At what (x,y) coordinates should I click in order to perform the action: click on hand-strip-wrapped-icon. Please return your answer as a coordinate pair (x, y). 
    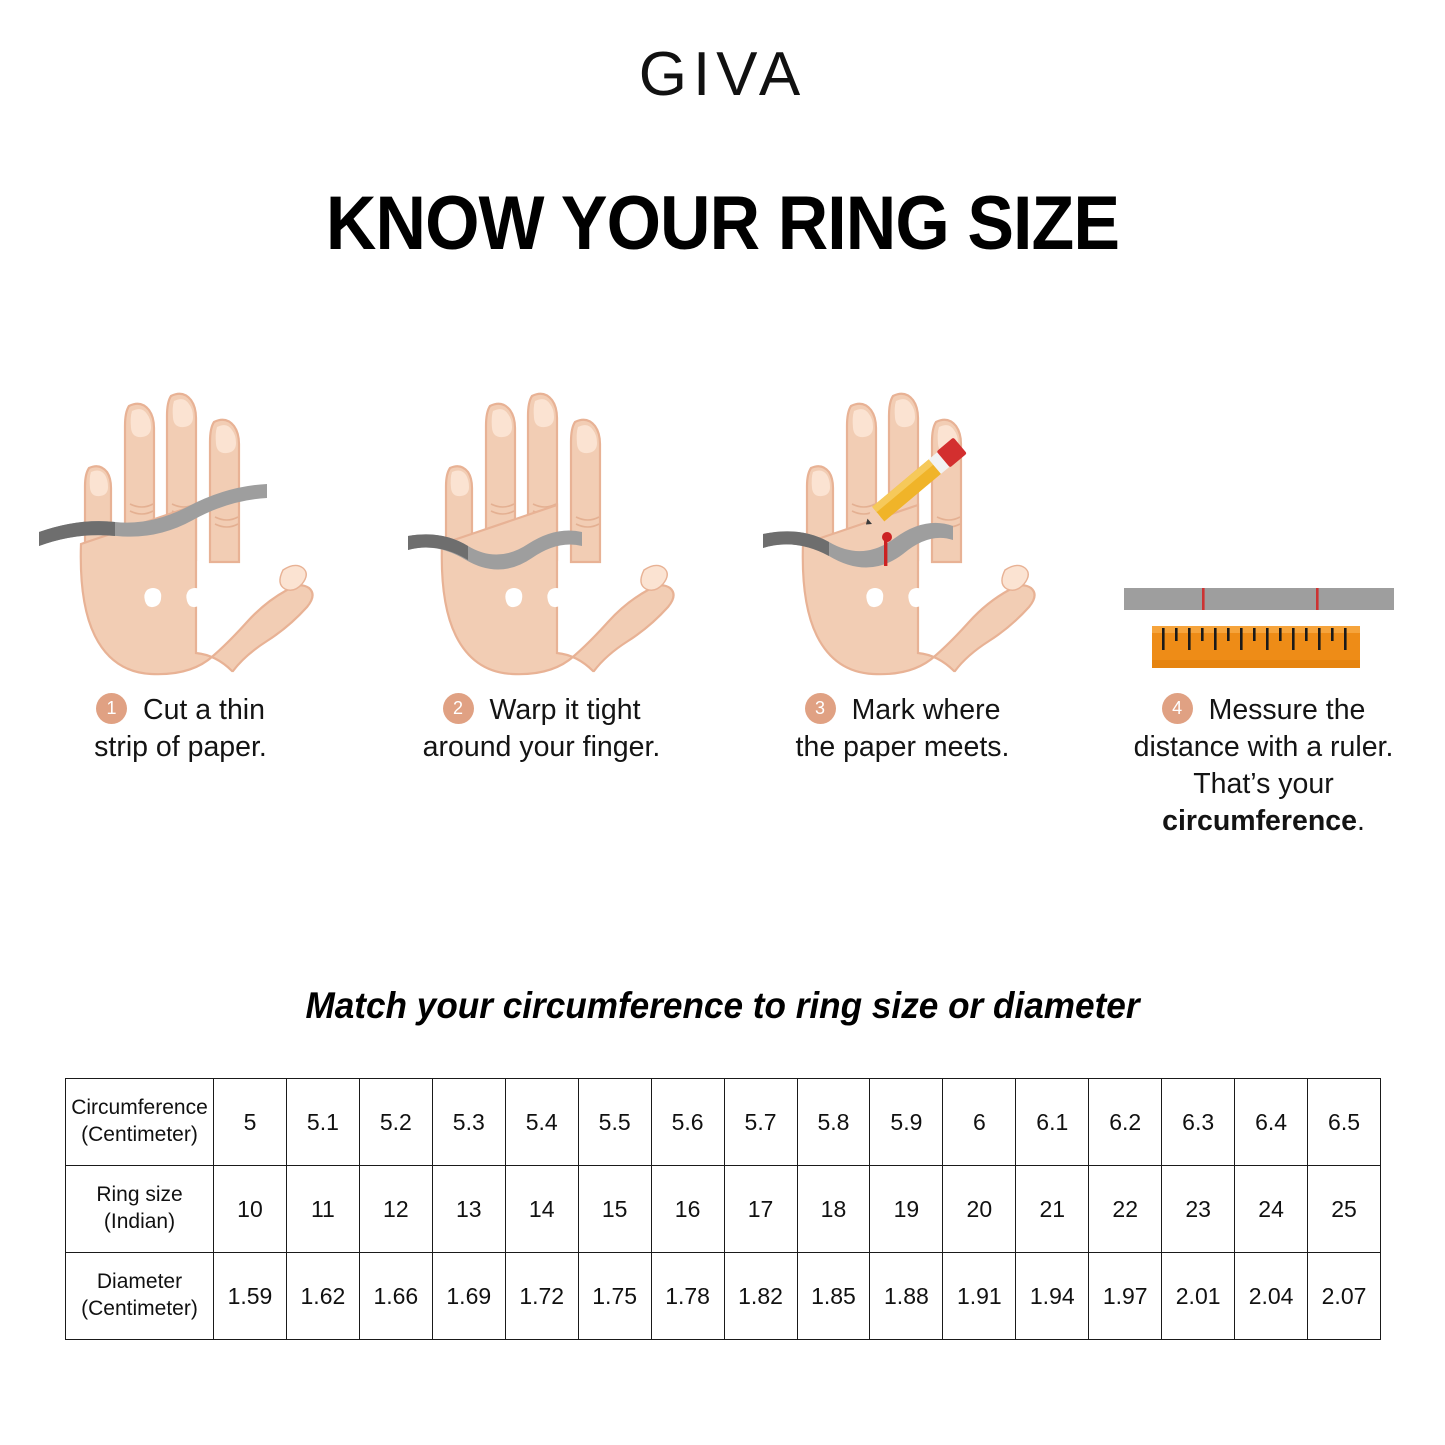
    Looking at the image, I should click on (541, 534).